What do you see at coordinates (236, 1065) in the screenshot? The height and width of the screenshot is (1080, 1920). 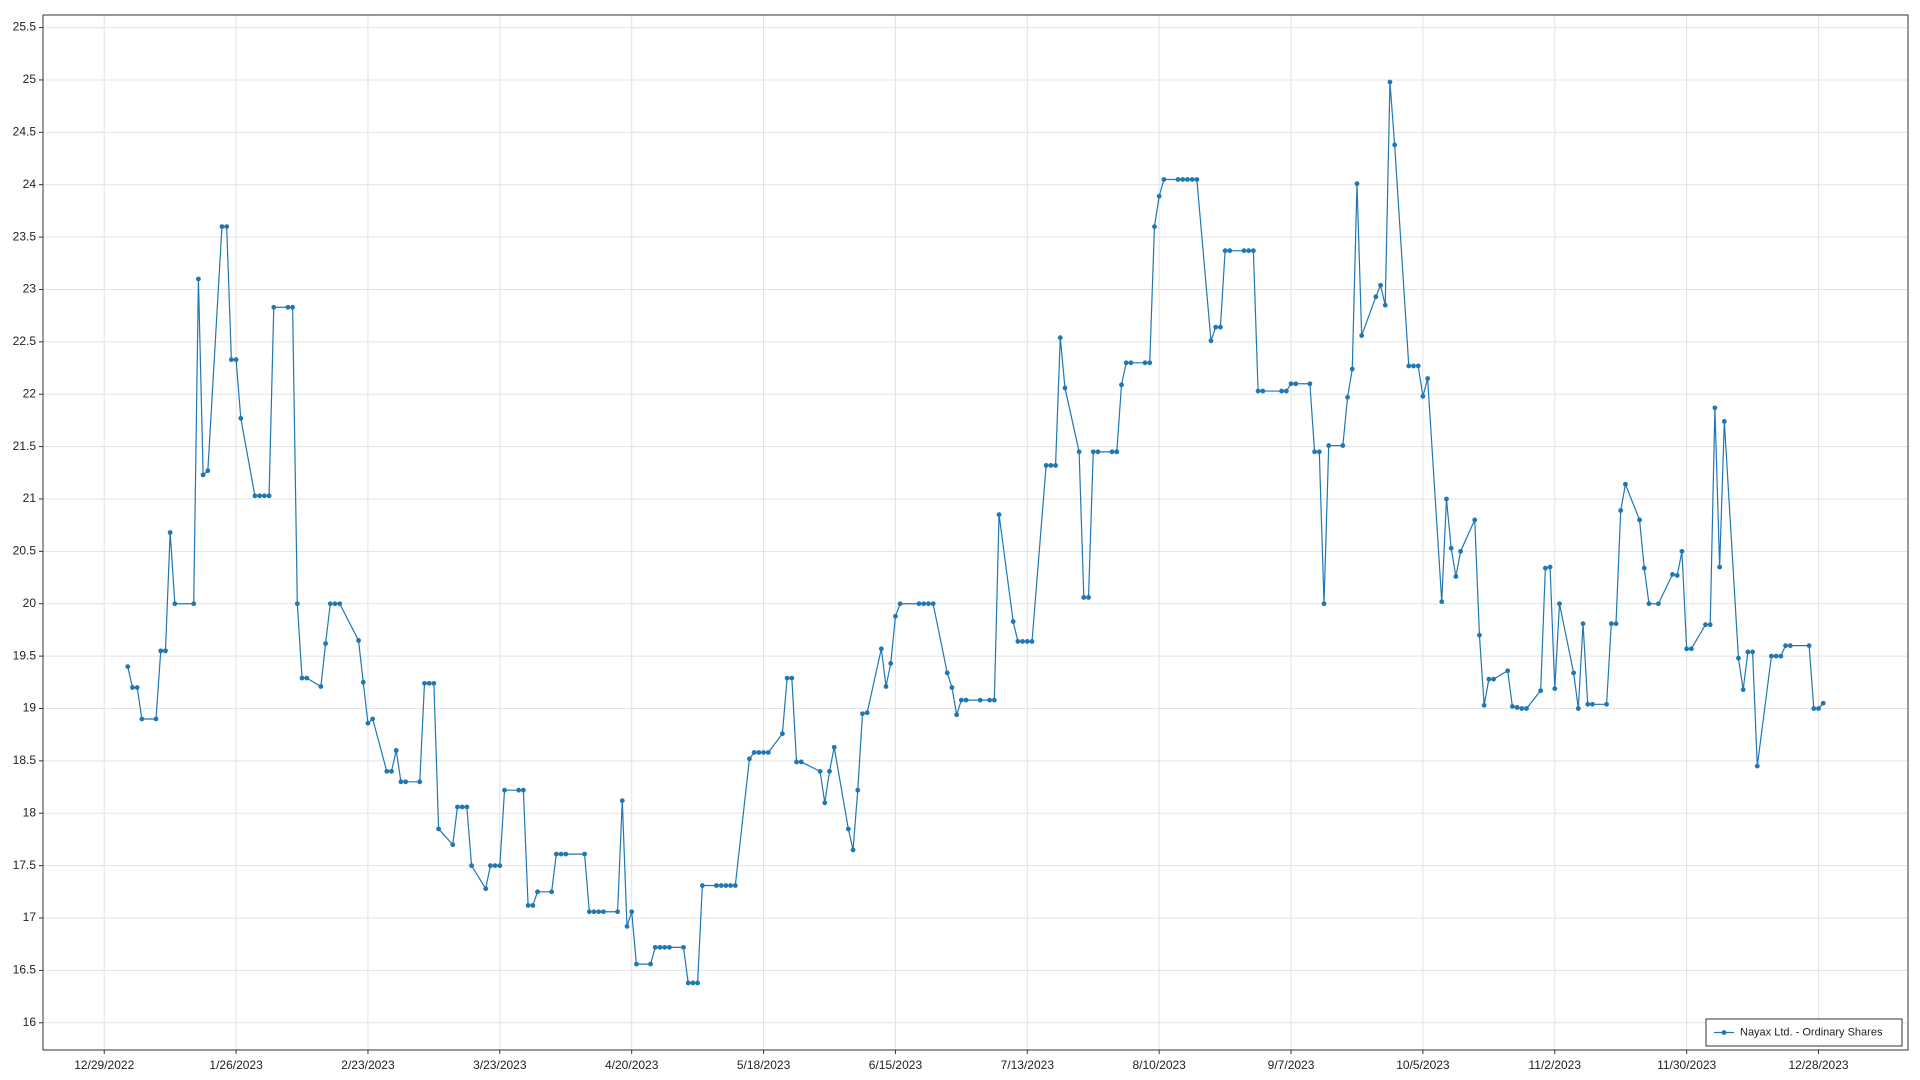 I see `x-tick-label: 1/26/2023` at bounding box center [236, 1065].